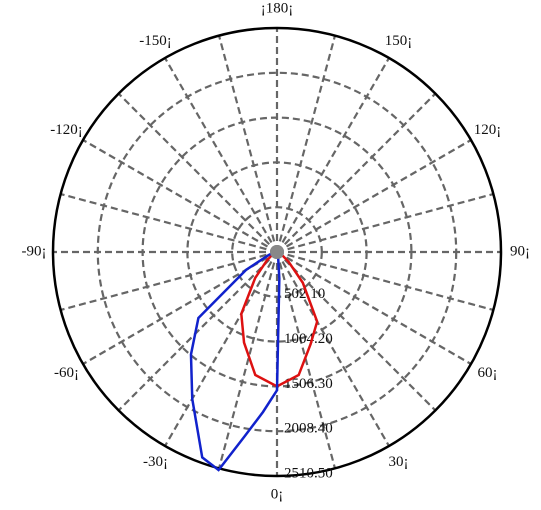  Describe the element at coordinates (308, 473) in the screenshot. I see `radial-tick-label: 2510.50` at that location.